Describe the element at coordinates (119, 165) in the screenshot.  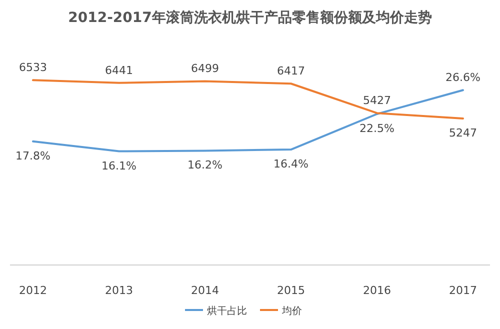
I see `data-label: 16.1%` at that location.